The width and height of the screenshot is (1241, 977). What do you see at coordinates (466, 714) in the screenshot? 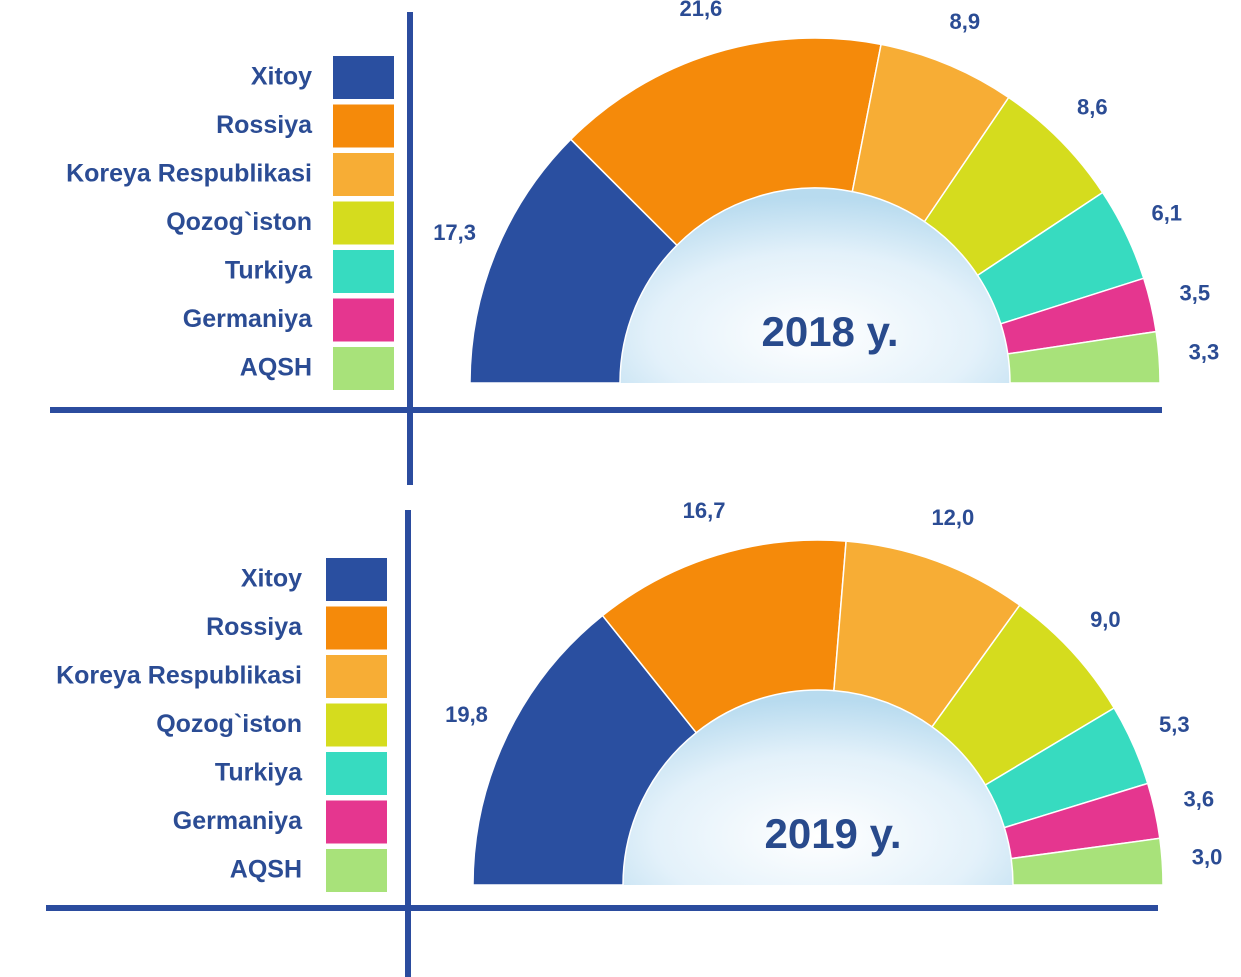
I see `value-label: 19,8` at bounding box center [466, 714].